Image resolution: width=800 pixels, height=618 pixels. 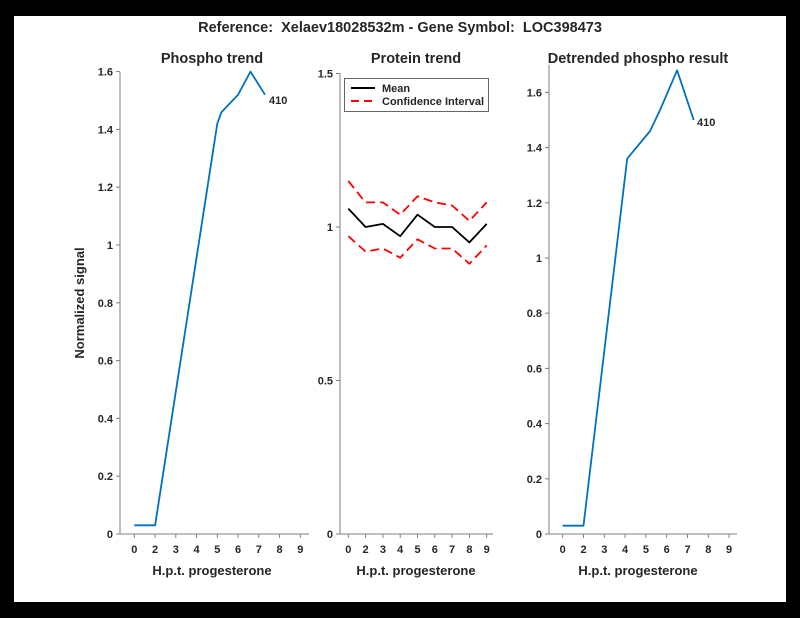 I want to click on series-confidence-interval-upper--line, so click(x=417, y=201).